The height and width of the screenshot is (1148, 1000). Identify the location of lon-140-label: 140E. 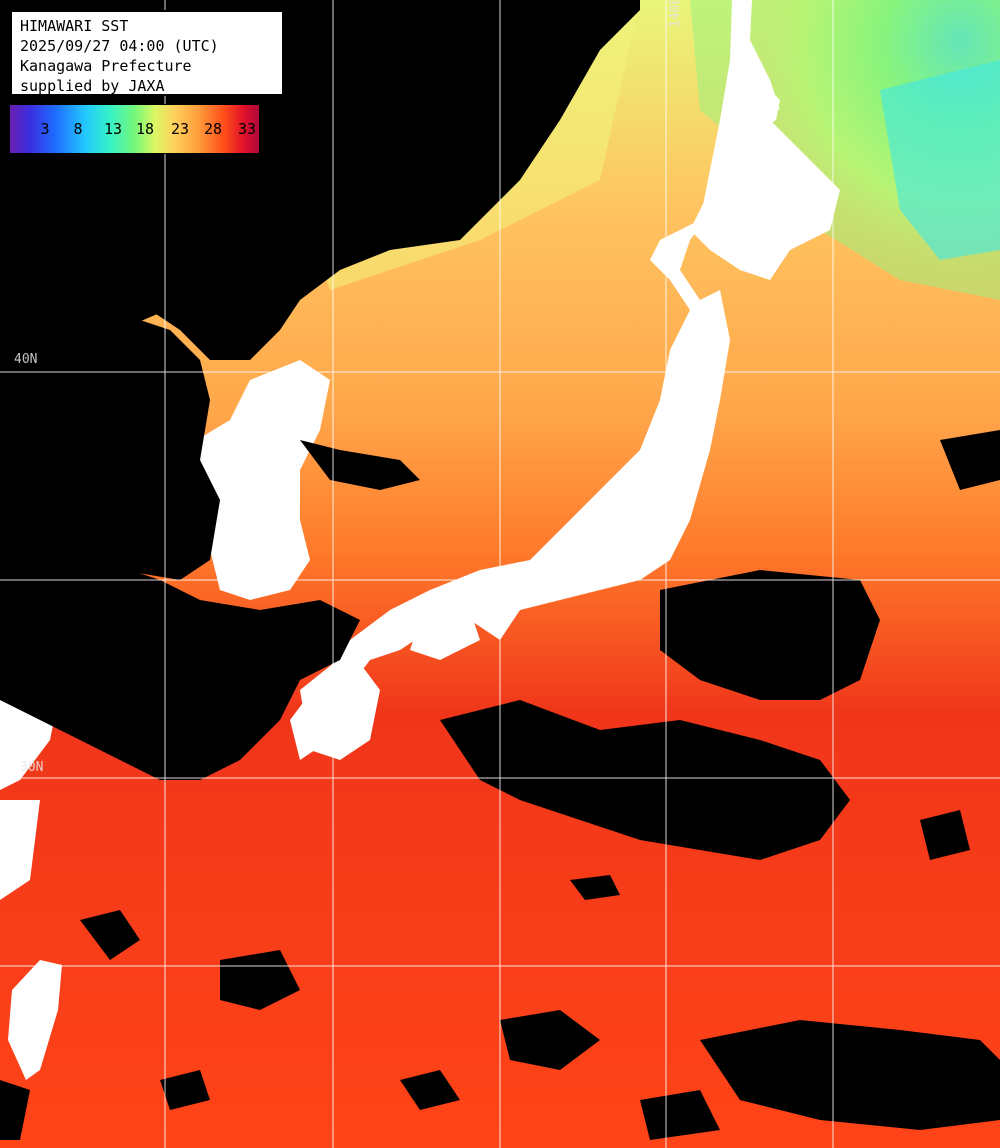
(675, 14).